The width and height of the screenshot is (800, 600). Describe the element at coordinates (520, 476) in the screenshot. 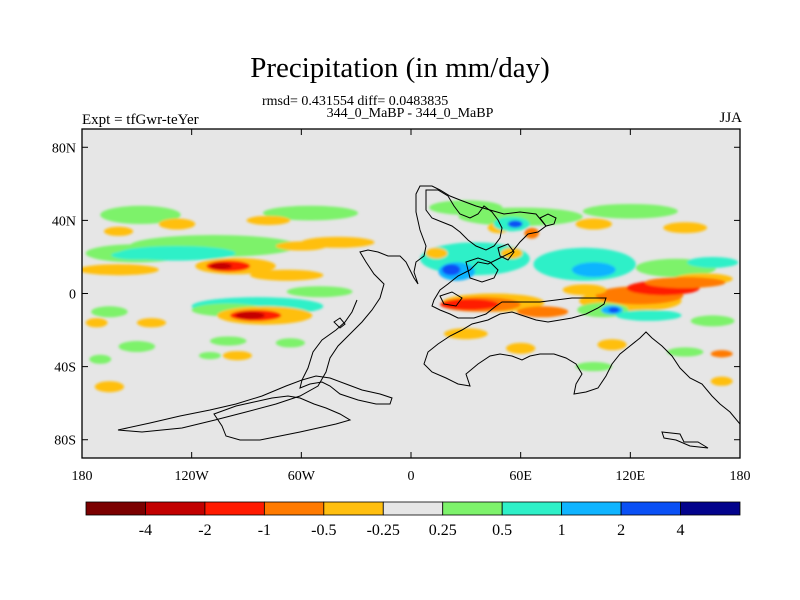

I see `x-tick-label: 60E` at that location.